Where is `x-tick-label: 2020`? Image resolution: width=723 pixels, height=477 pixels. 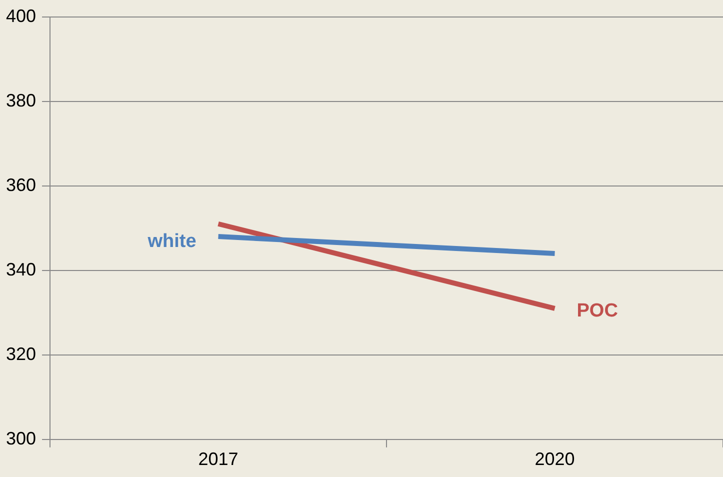
x-tick-label: 2020 is located at coordinates (554, 459).